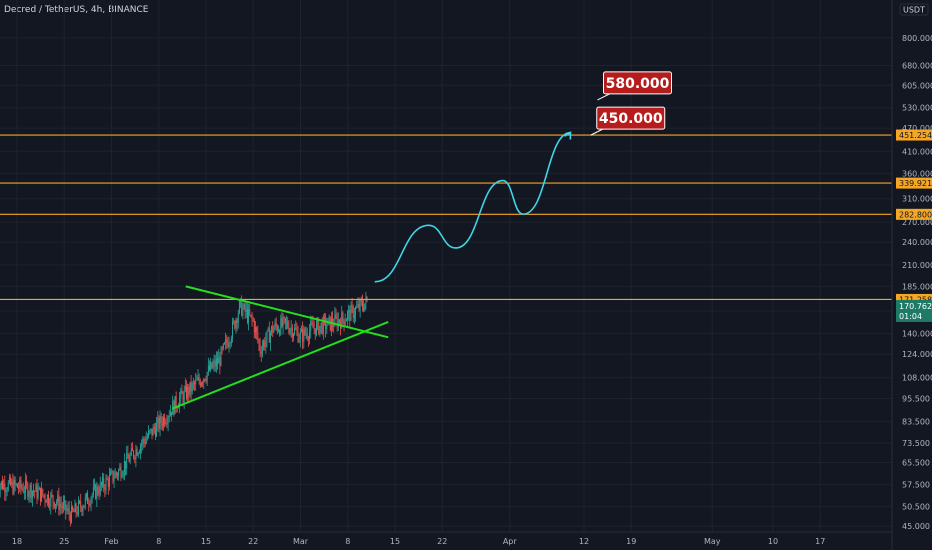 The image size is (932, 550). I want to click on price-tick-label: 50.500, so click(916, 507).